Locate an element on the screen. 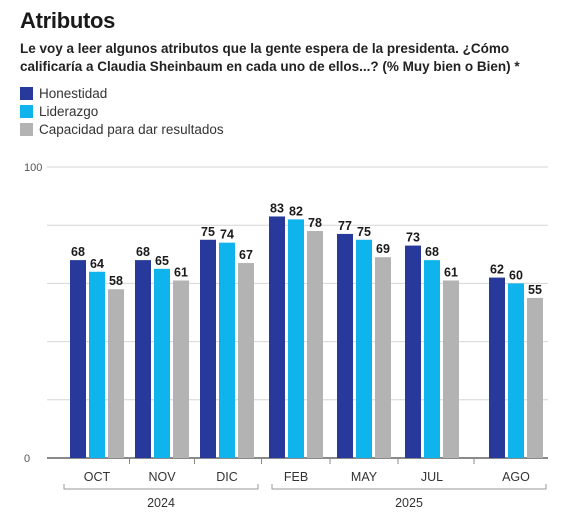 The image size is (572, 527). legend-item-liderazgo: Liderazgo is located at coordinates (122, 111).